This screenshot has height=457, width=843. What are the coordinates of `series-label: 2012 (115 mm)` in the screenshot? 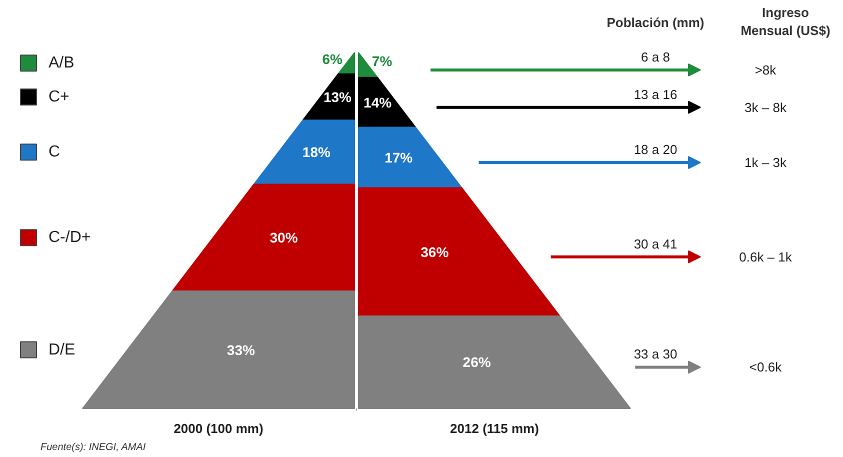 It's located at (494, 428).